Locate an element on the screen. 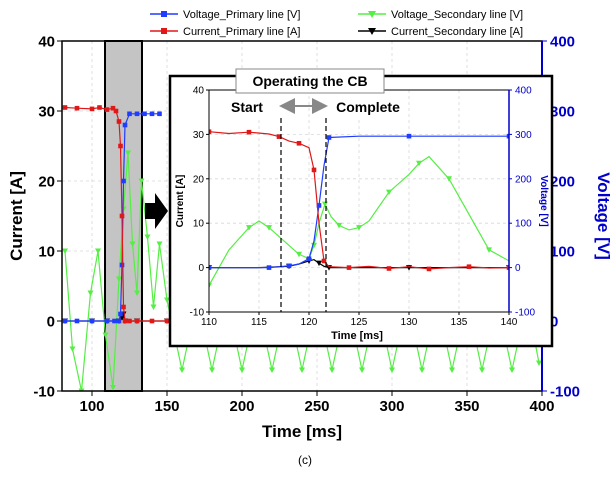 The image size is (614, 477). x-tick-label: 250 is located at coordinates (316, 406).